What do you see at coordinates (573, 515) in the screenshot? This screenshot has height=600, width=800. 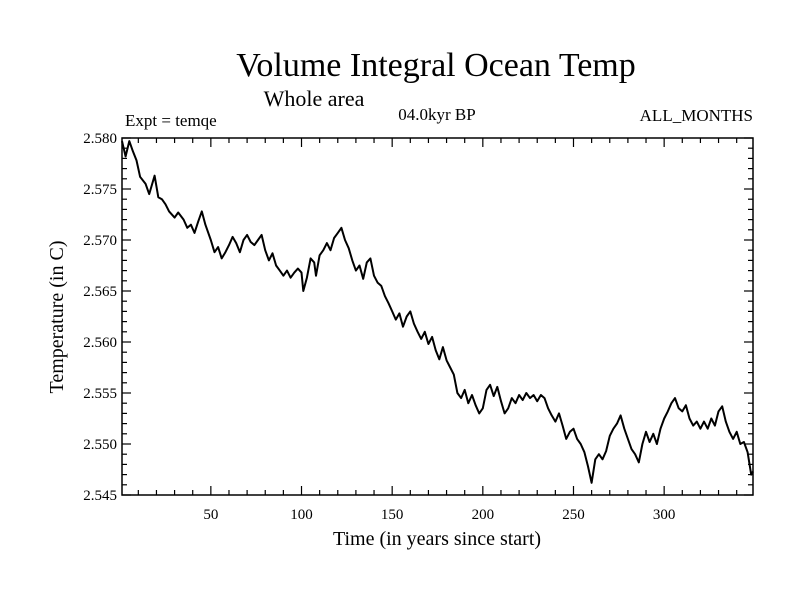 I see `x-tick-label: 250` at bounding box center [573, 515].